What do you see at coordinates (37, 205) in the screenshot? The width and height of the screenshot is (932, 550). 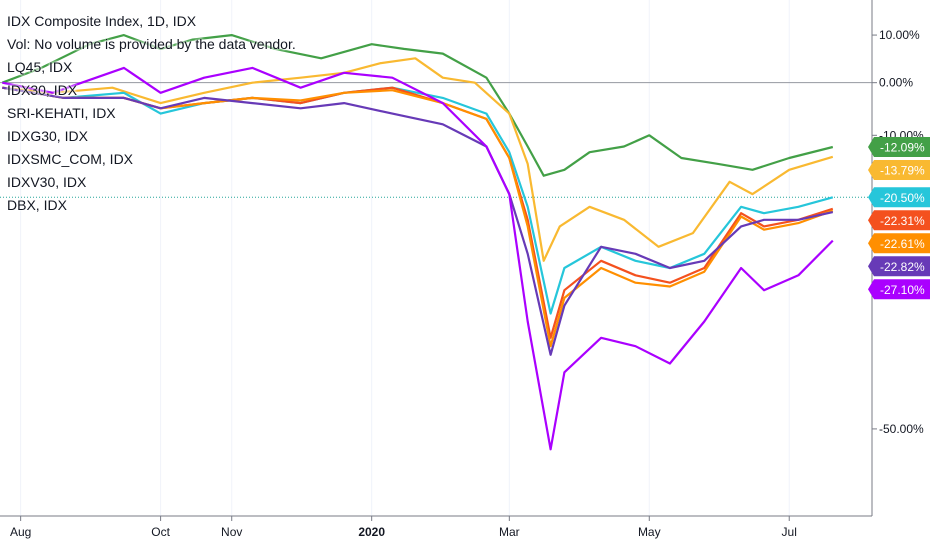 I see `legend-item-dbx: DBX, IDX` at bounding box center [37, 205].